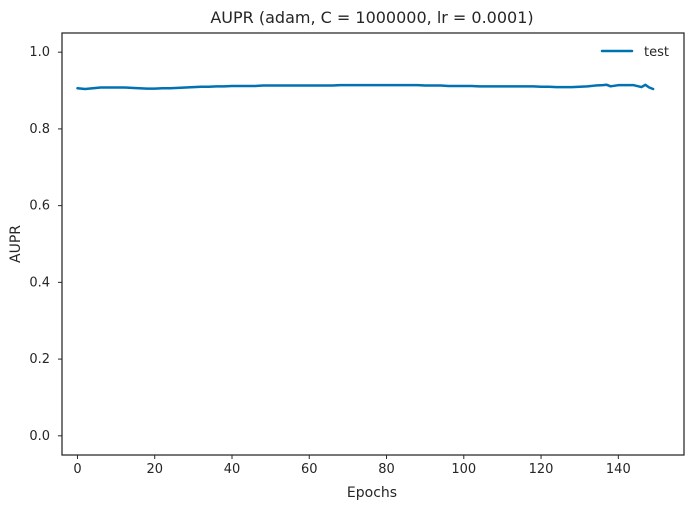 This screenshot has width=692, height=510. Describe the element at coordinates (371, 17) in the screenshot. I see `chart-title: AUPR (adam, C = 1000000, lr = 0.0001)` at that location.